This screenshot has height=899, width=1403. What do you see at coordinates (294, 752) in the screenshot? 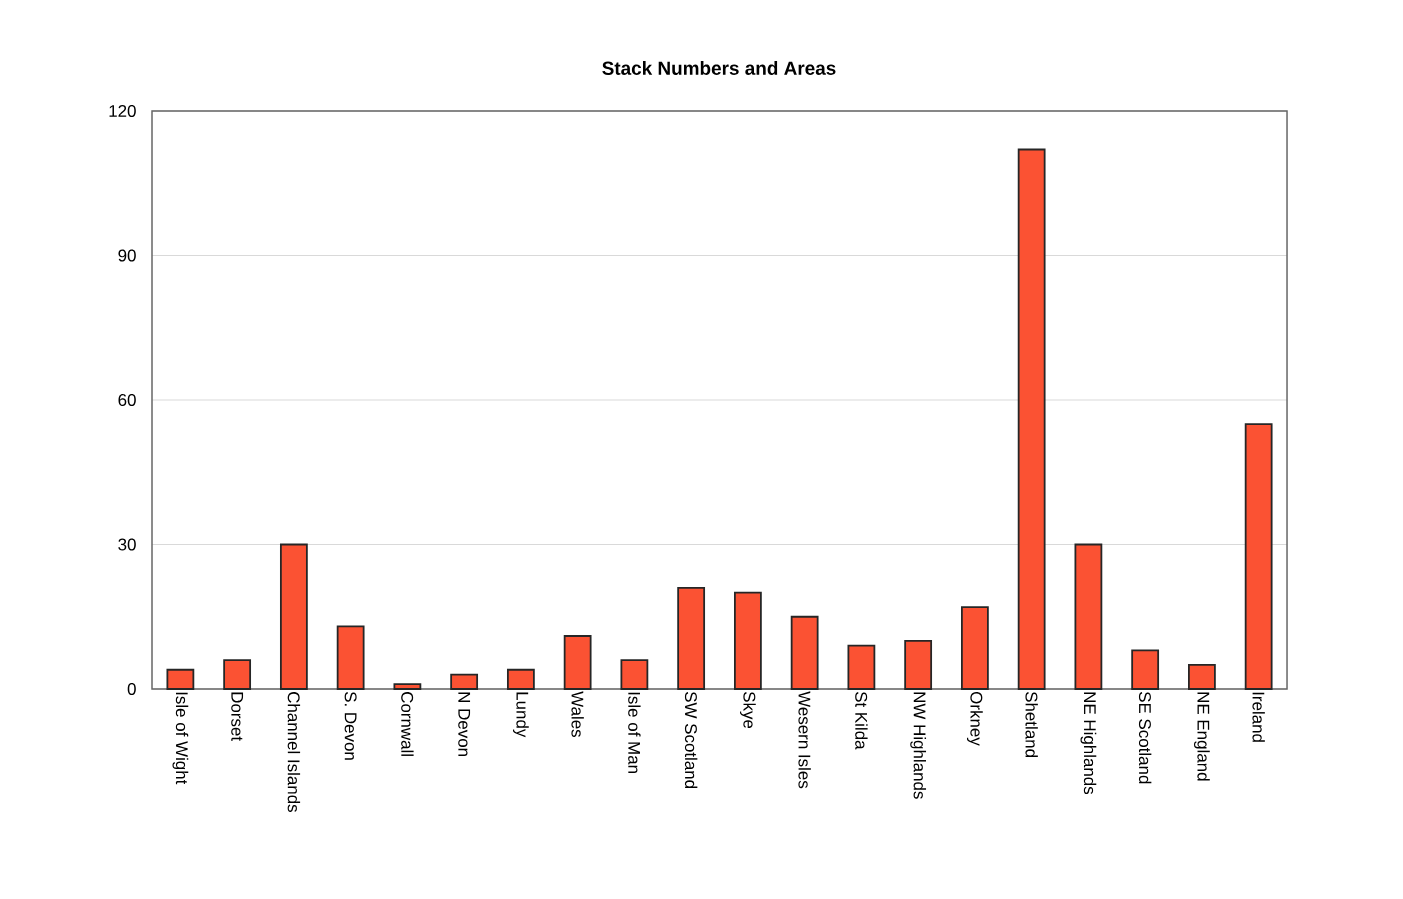
I see `x-tick-label: Channel Islands` at bounding box center [294, 752].